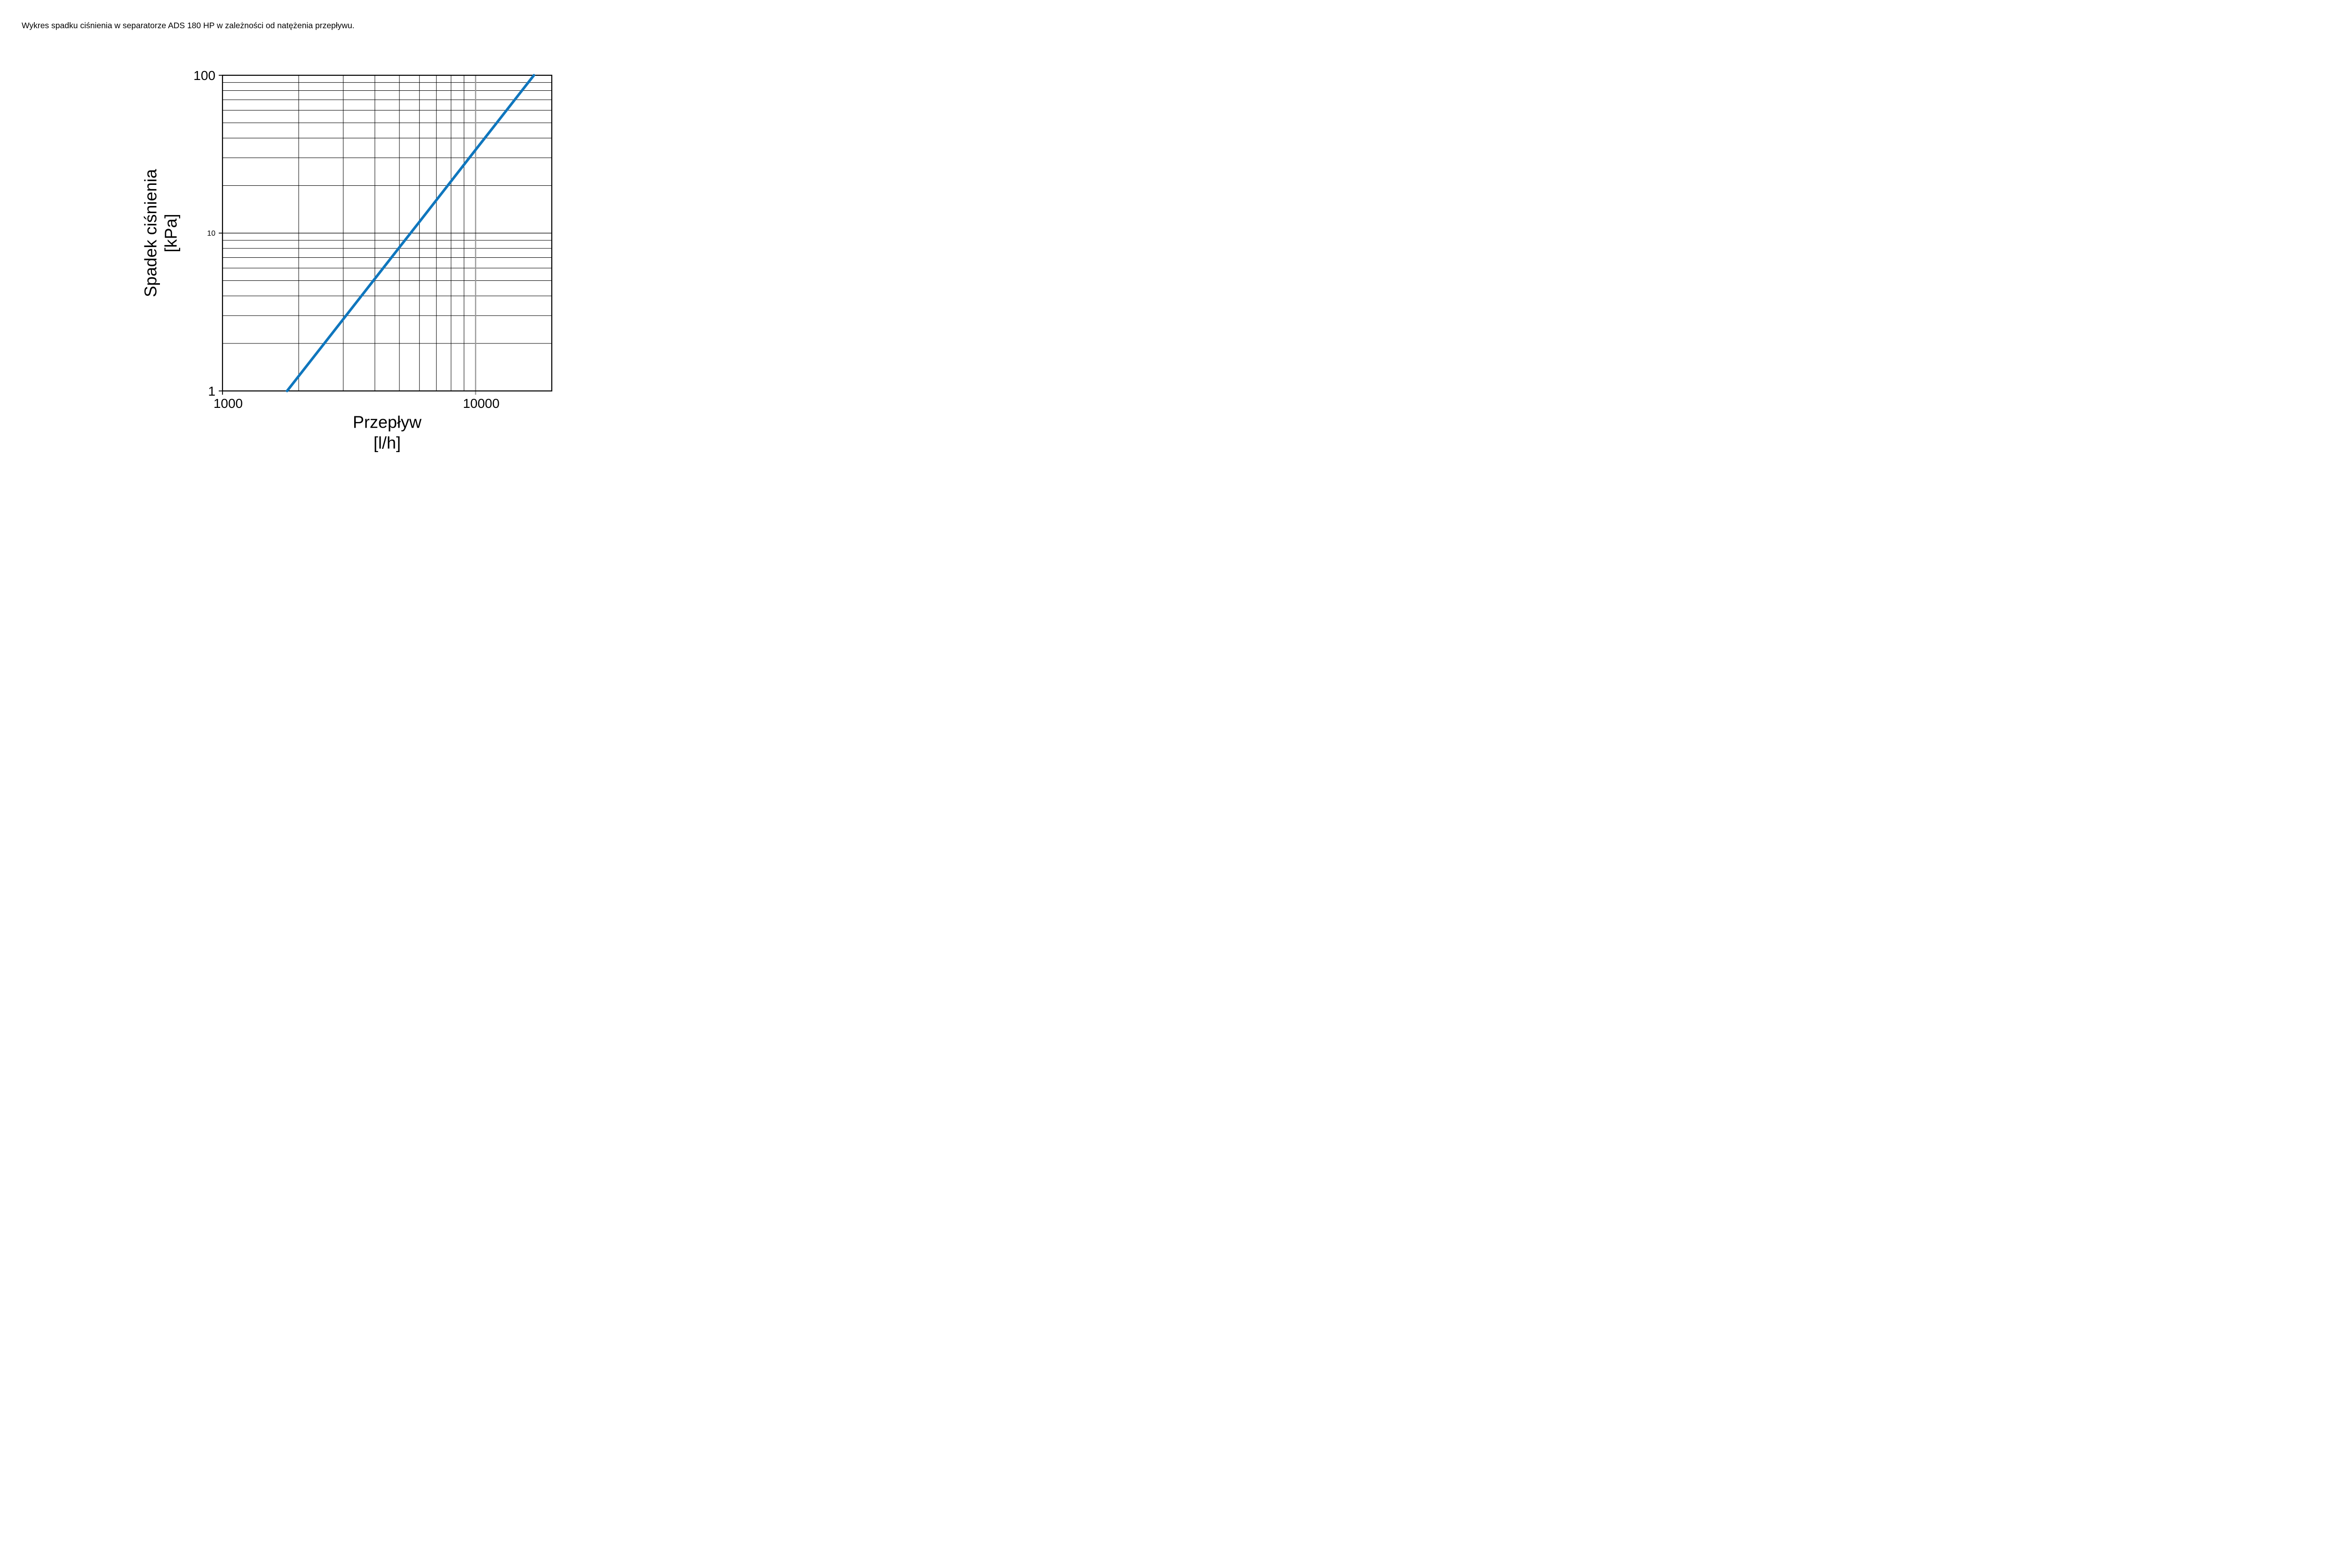 The height and width of the screenshot is (1568, 2352). What do you see at coordinates (481, 403) in the screenshot?
I see `x-tick-label-10000: 10000` at bounding box center [481, 403].